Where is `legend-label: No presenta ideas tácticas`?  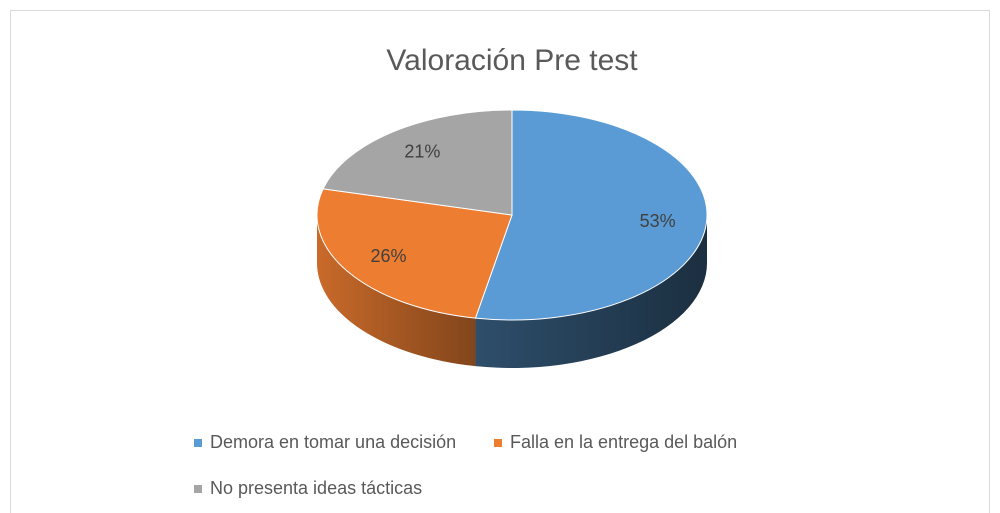 legend-label: No presenta ideas tácticas is located at coordinates (316, 488).